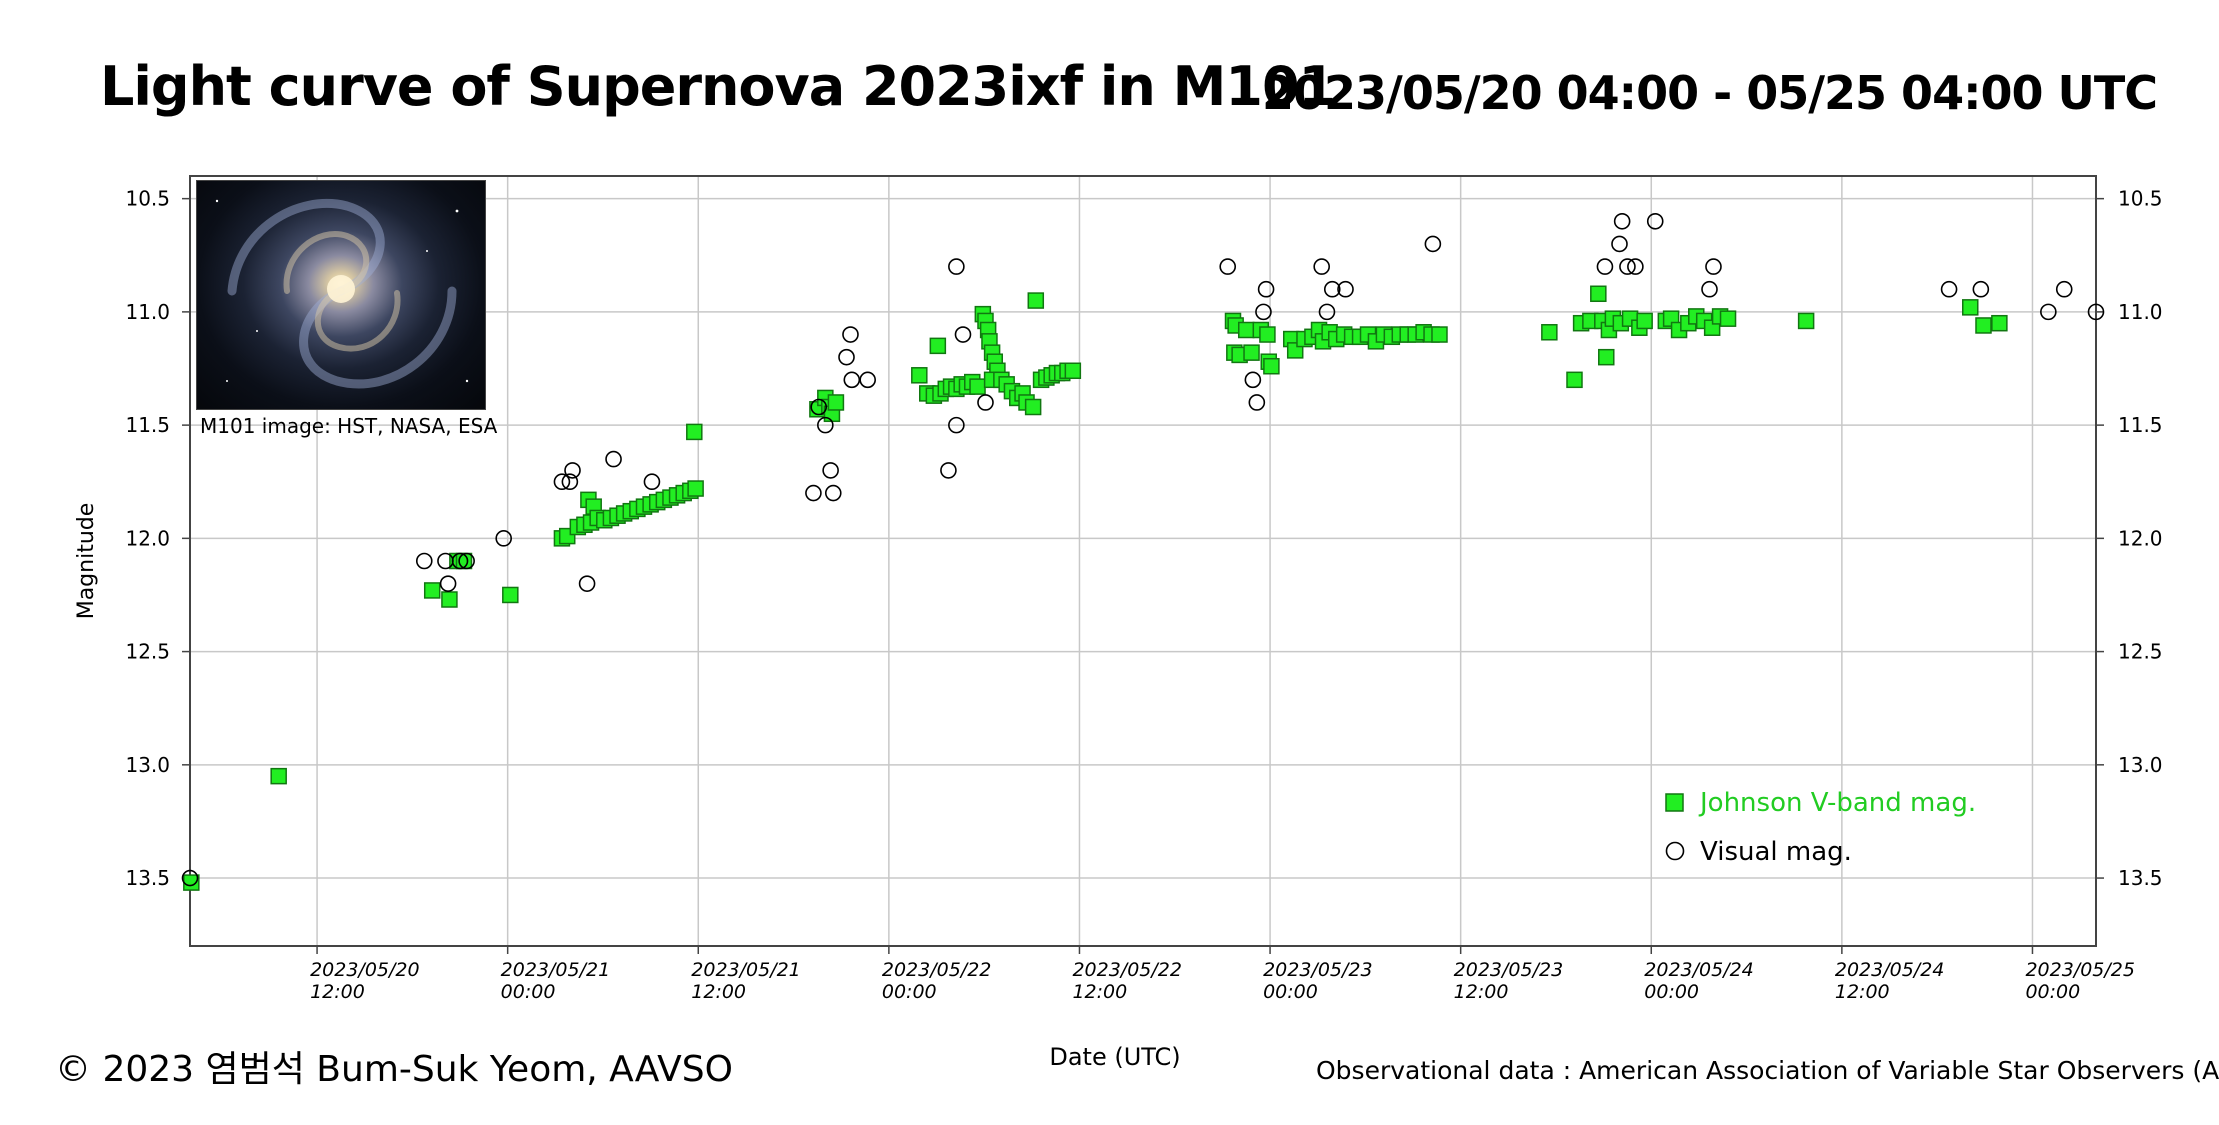 This screenshot has width=2219, height=1125. I want to click on chart-title: Light curve of Supernova 2023ixf in M101, so click(718, 86).